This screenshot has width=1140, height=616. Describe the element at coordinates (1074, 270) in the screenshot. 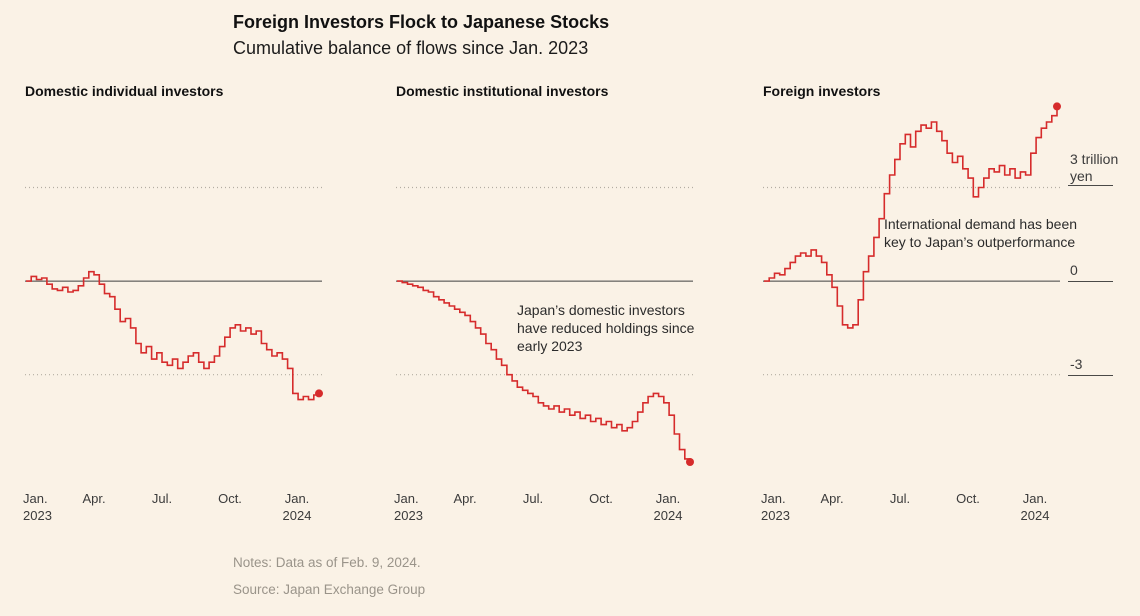

I see `y-axis-label-0: 0` at that location.